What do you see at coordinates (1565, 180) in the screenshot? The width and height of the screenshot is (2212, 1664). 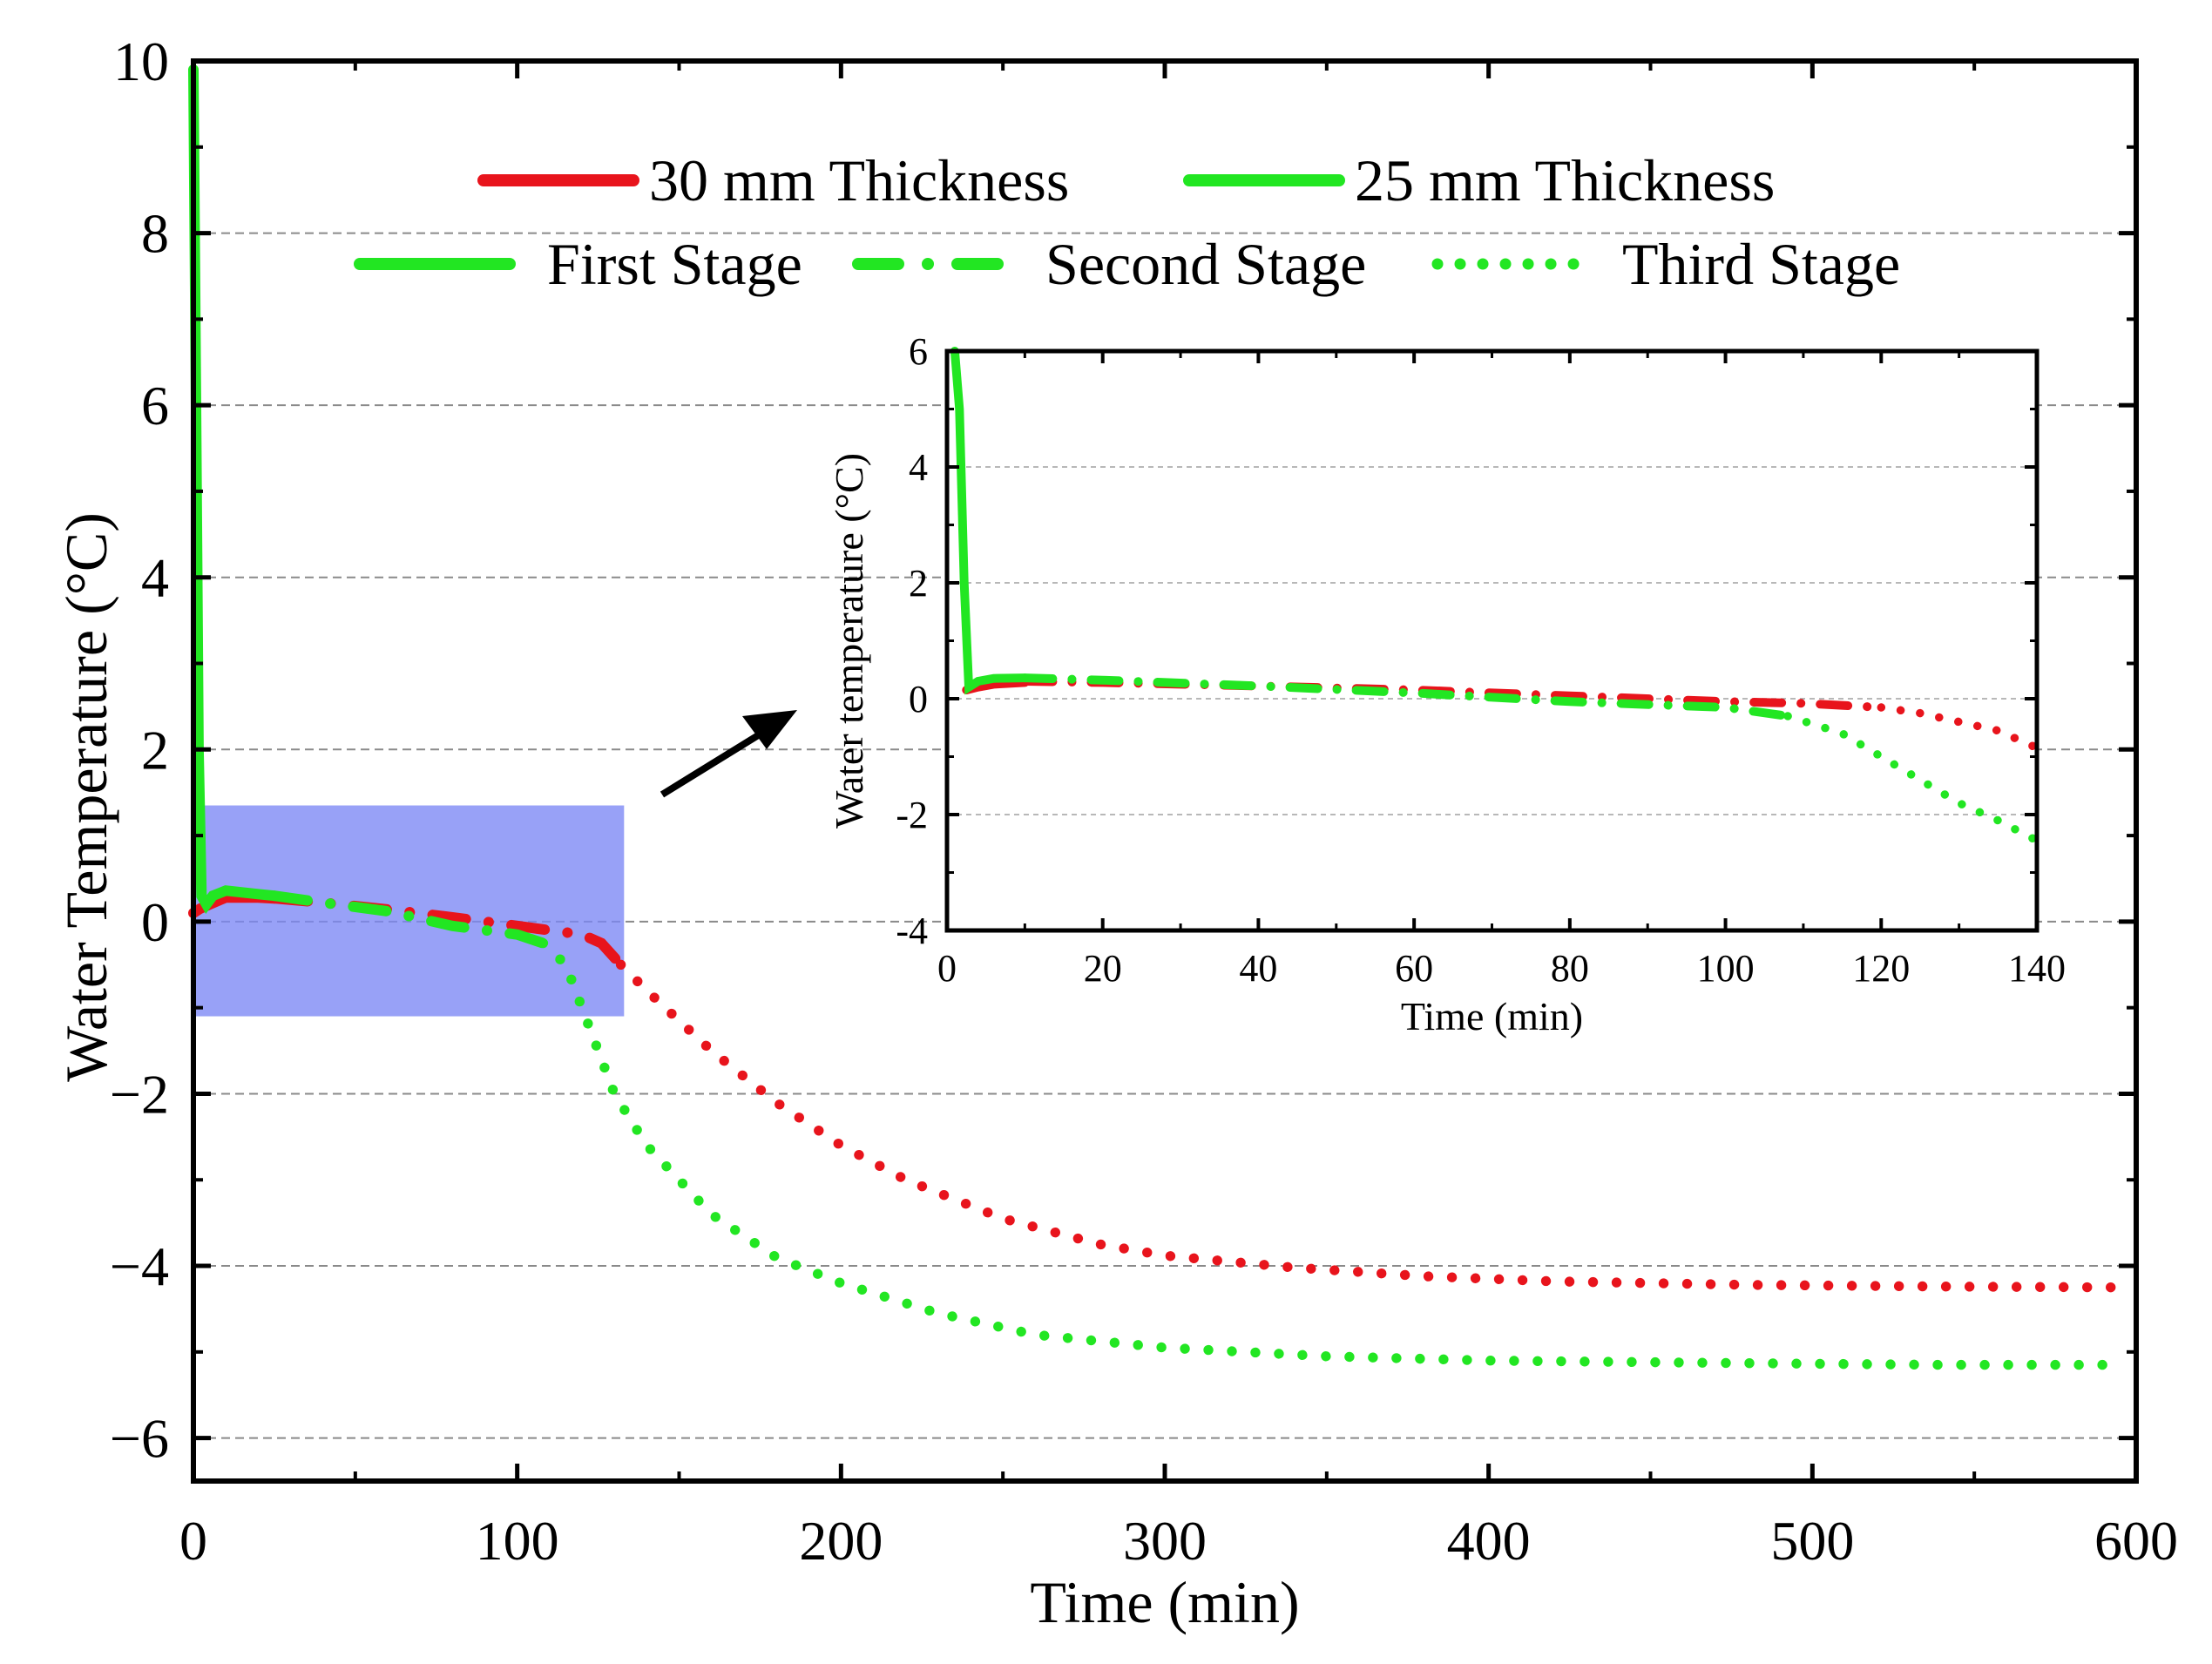 I see `legend-label-25-mm-thickness: 25 mm Thickness` at bounding box center [1565, 180].